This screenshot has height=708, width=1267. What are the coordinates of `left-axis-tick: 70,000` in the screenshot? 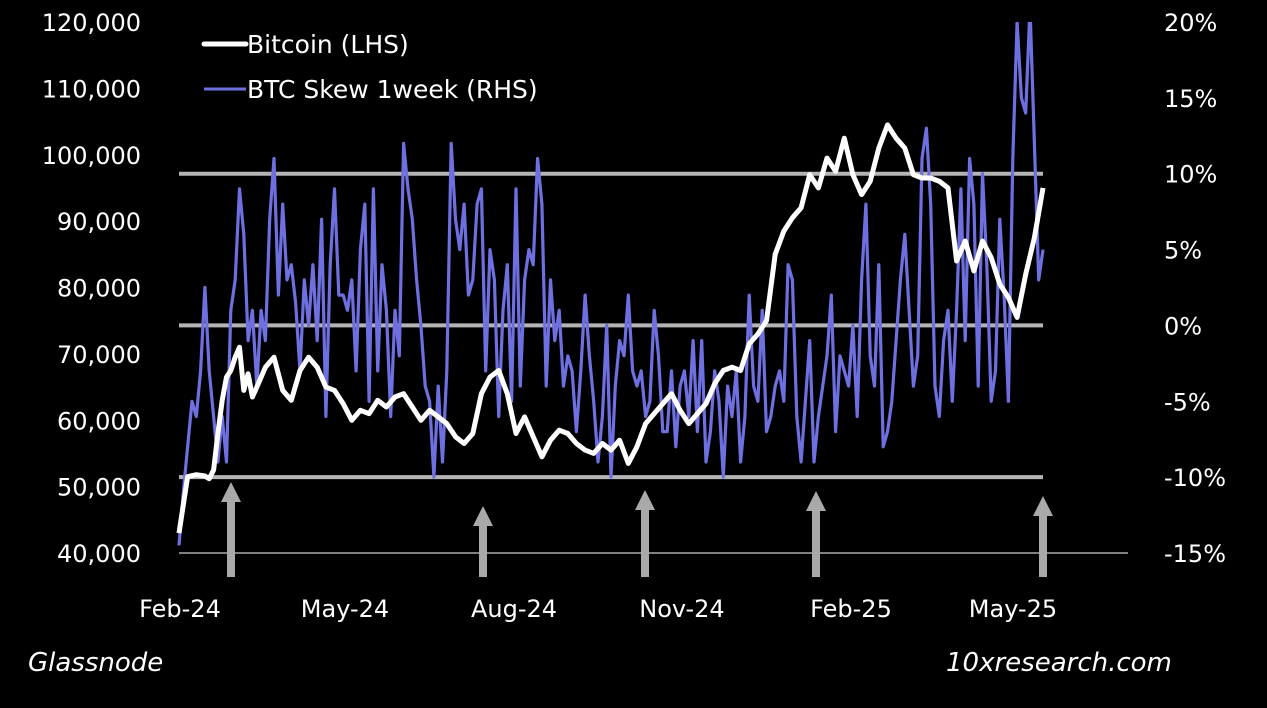 It's located at (99, 355).